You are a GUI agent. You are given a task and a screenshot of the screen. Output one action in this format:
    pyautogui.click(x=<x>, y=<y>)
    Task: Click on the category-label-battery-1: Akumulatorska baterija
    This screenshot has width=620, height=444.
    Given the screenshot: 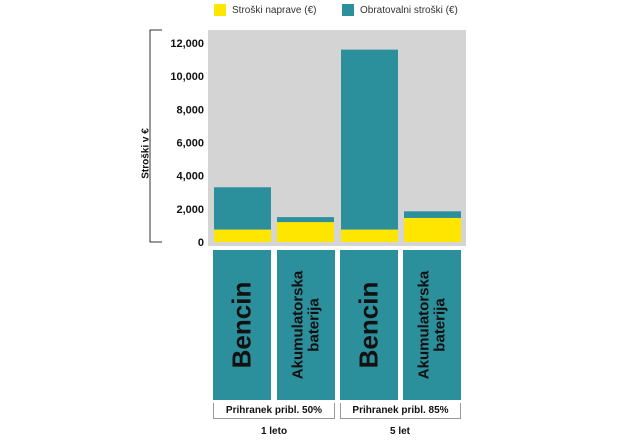 What is the action you would take?
    pyautogui.click(x=306, y=325)
    